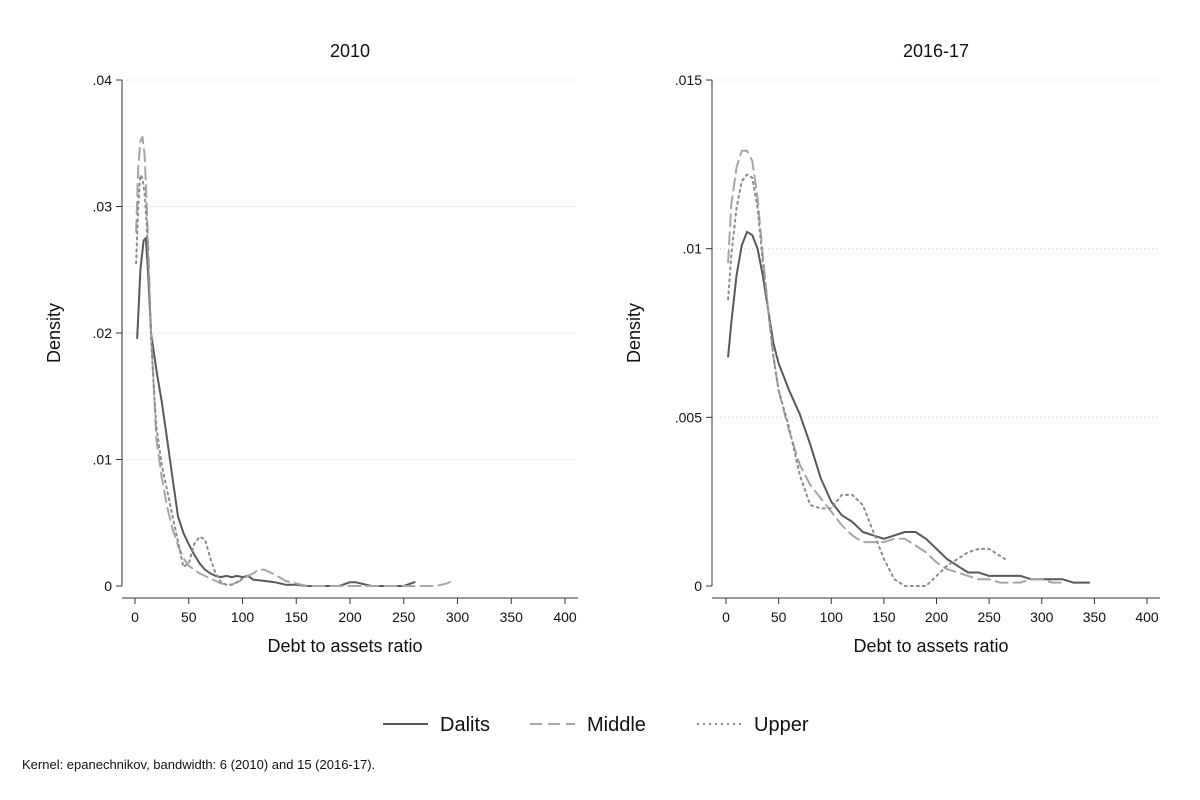 The image size is (1200, 800). Describe the element at coordinates (688, 80) in the screenshot. I see `y-tick-label: .015` at that location.